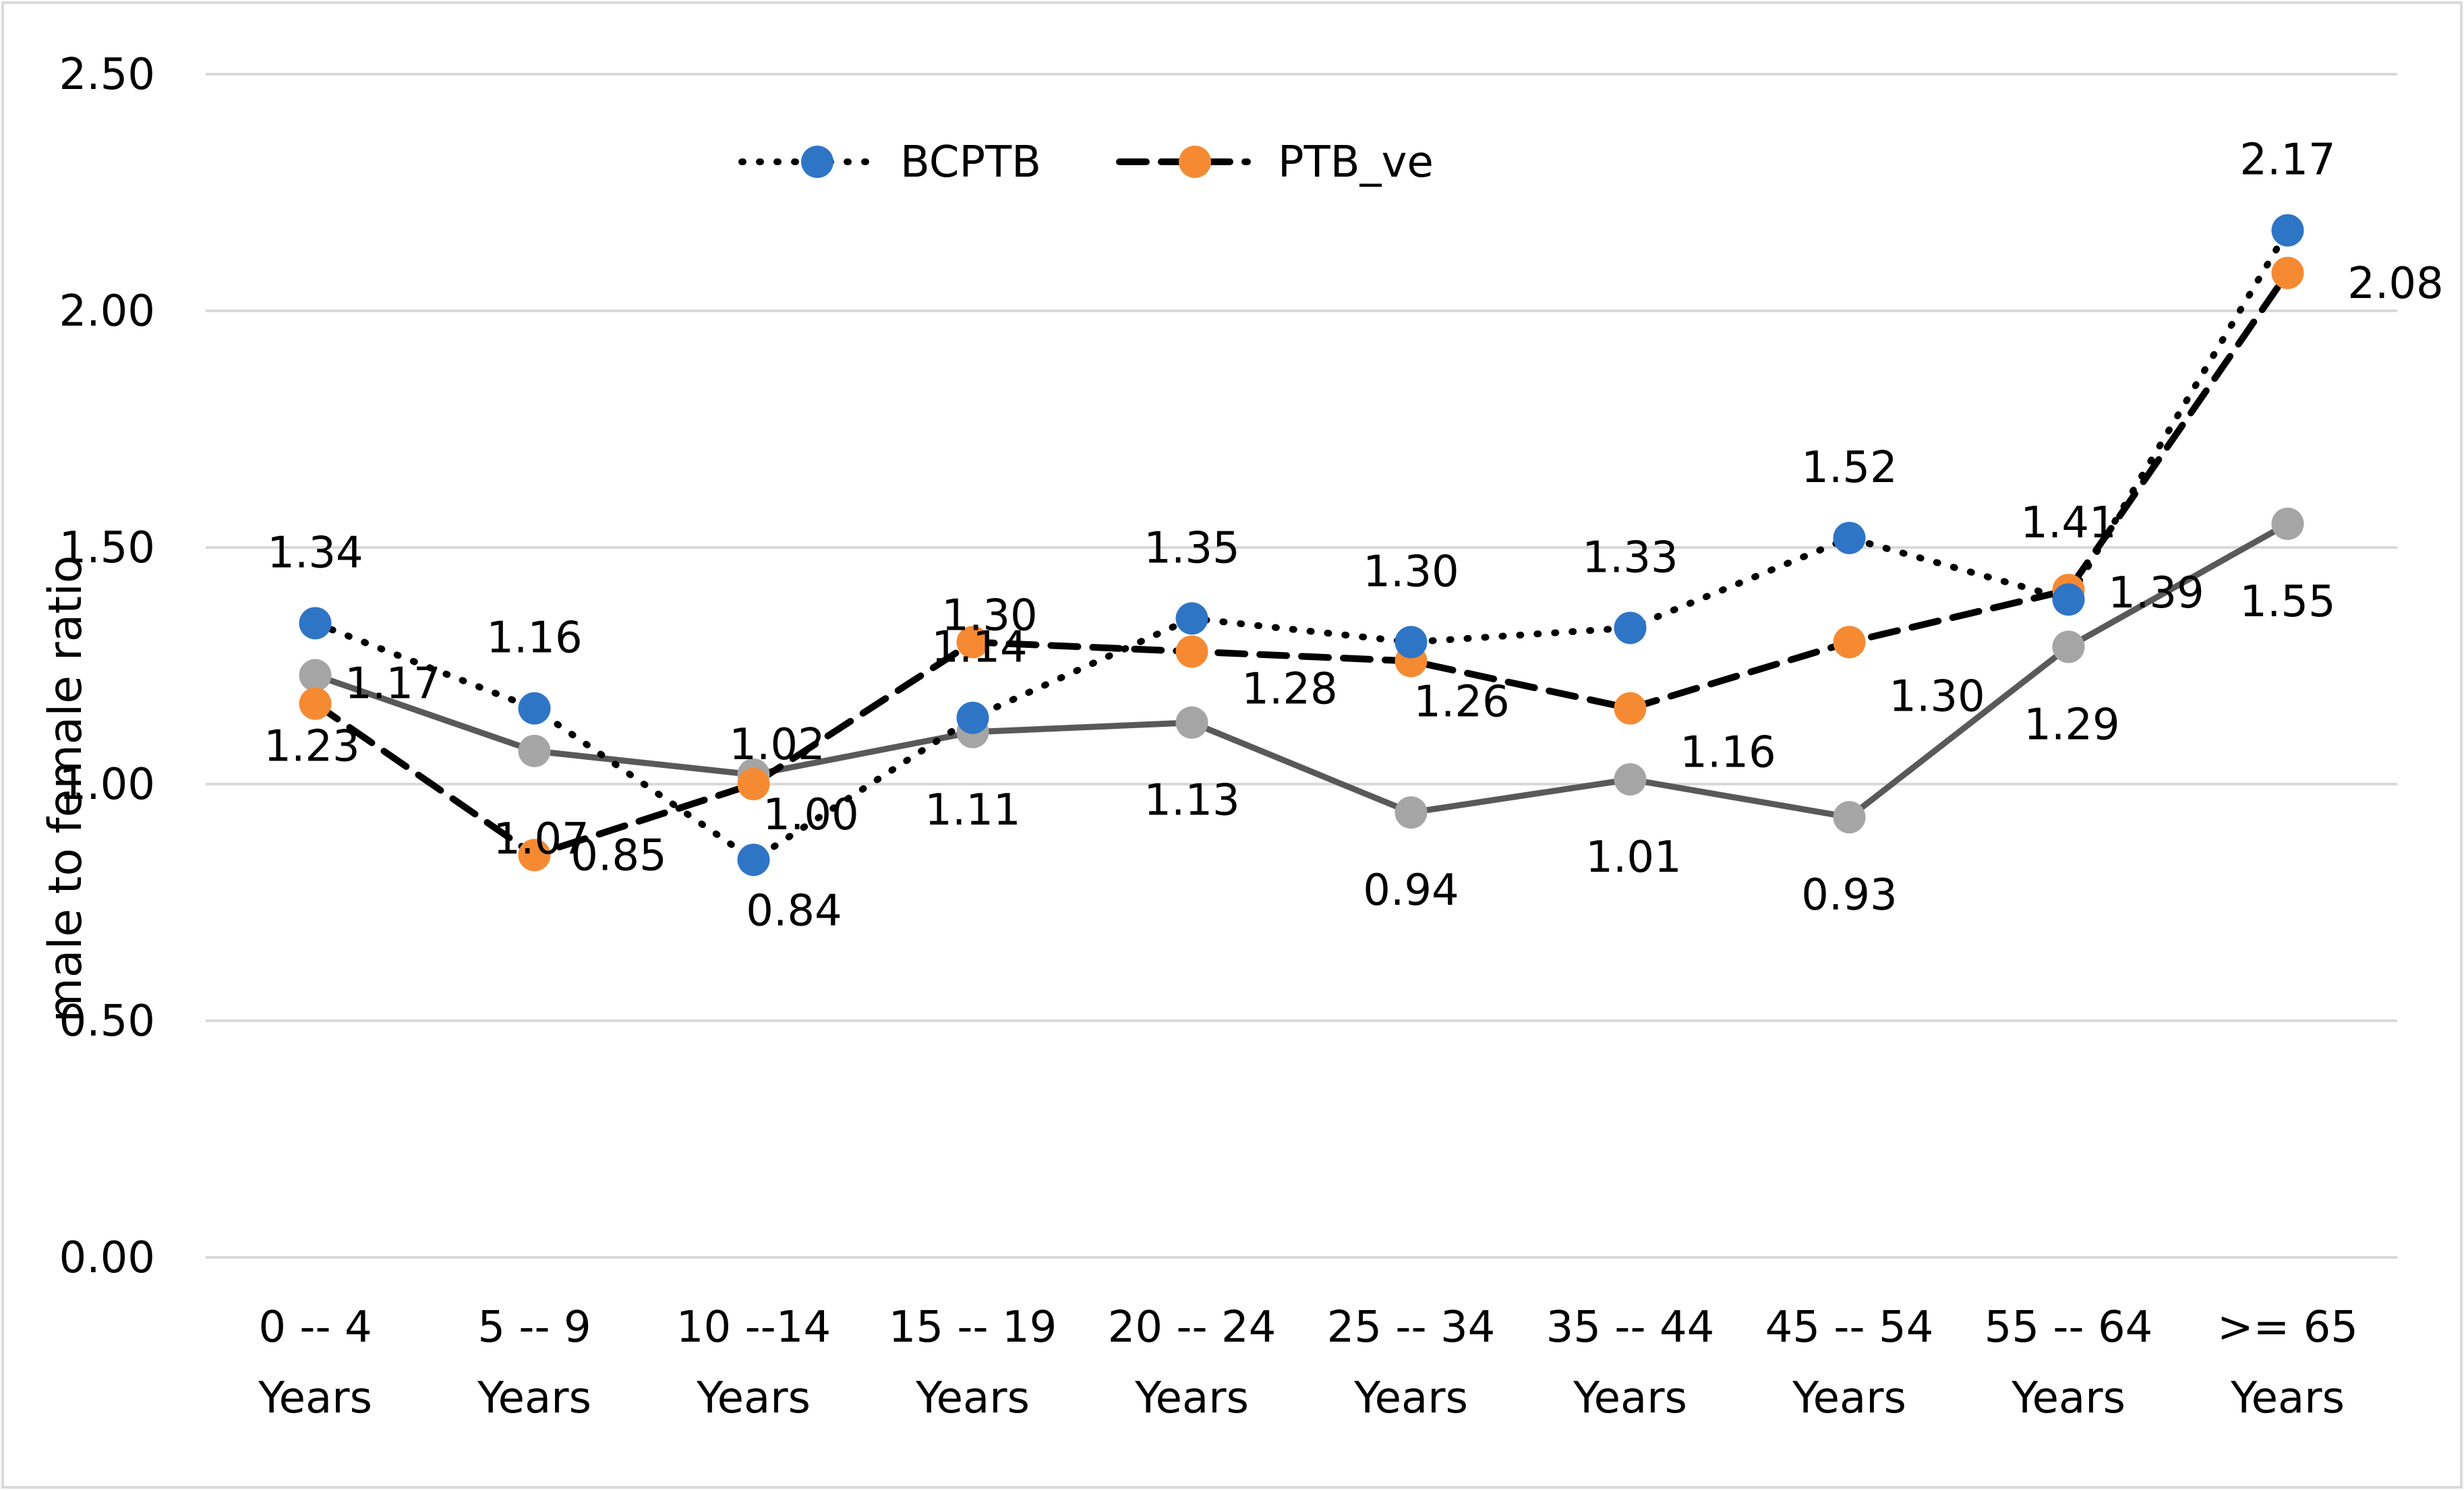 Image resolution: width=2464 pixels, height=1490 pixels. Describe the element at coordinates (1849, 1327) in the screenshot. I see `x-tick-label: 45 -- 54` at that location.